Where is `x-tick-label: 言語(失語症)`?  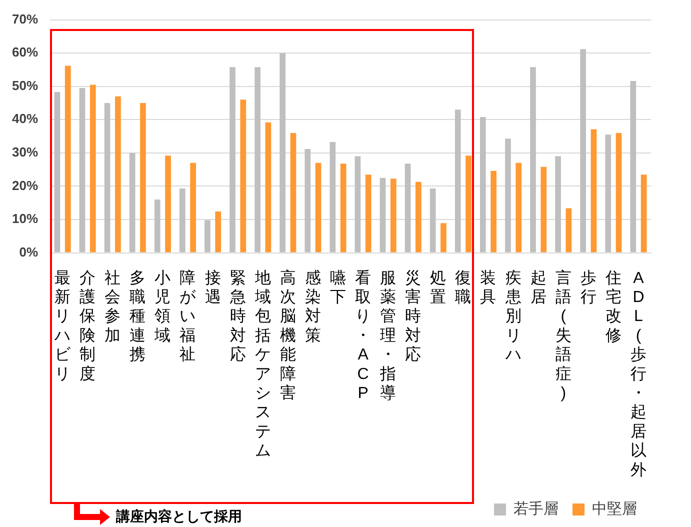 x-tick-label: 言語(失語症) is located at coordinates (563, 335).